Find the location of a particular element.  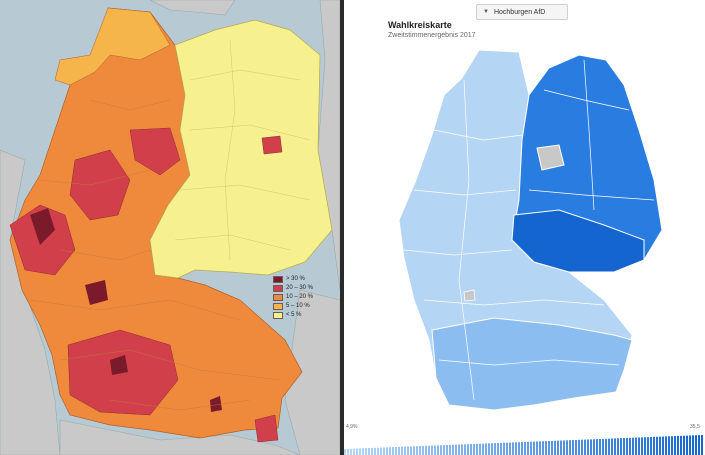

chevron-down-icon: ▼ is located at coordinates (486, 12).